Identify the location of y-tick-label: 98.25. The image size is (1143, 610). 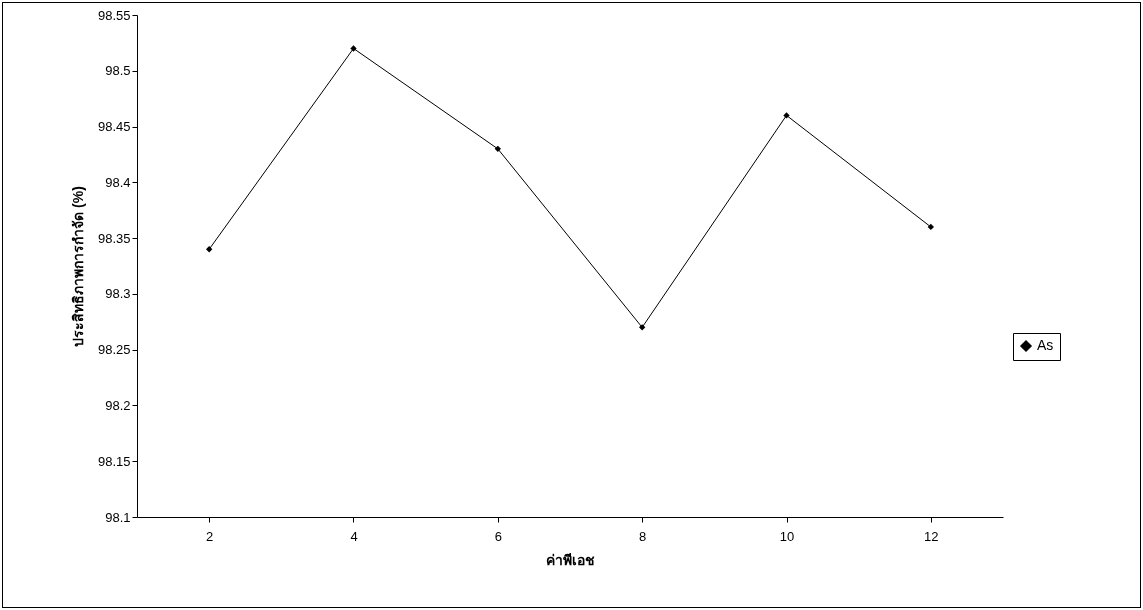
(114, 350).